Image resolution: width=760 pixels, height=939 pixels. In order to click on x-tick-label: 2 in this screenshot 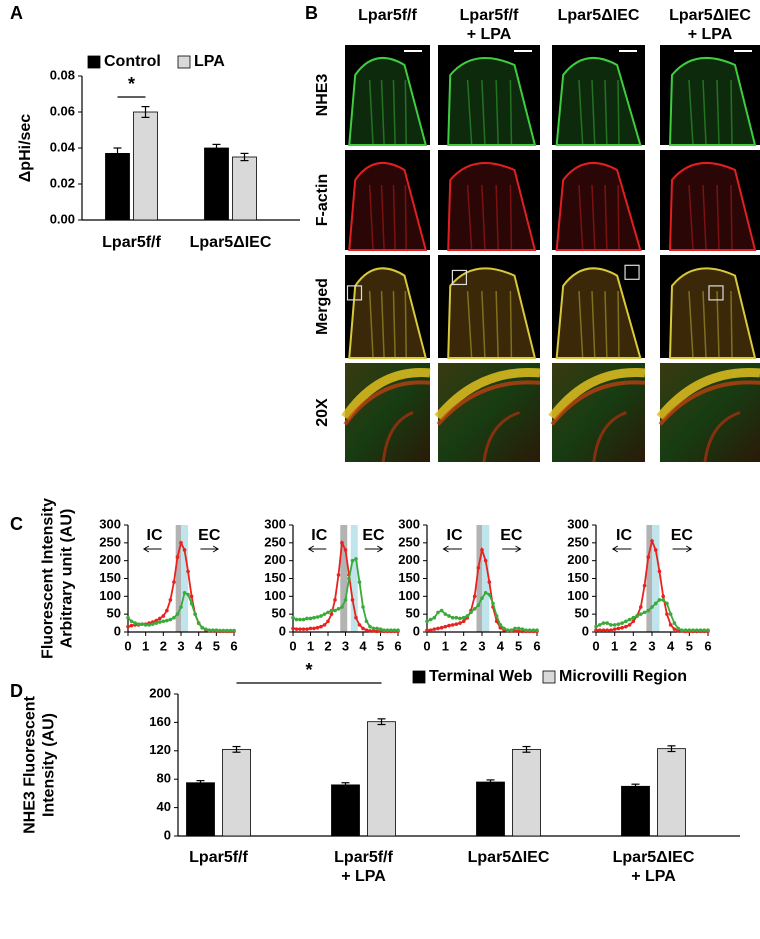, I will do `click(633, 645)`.